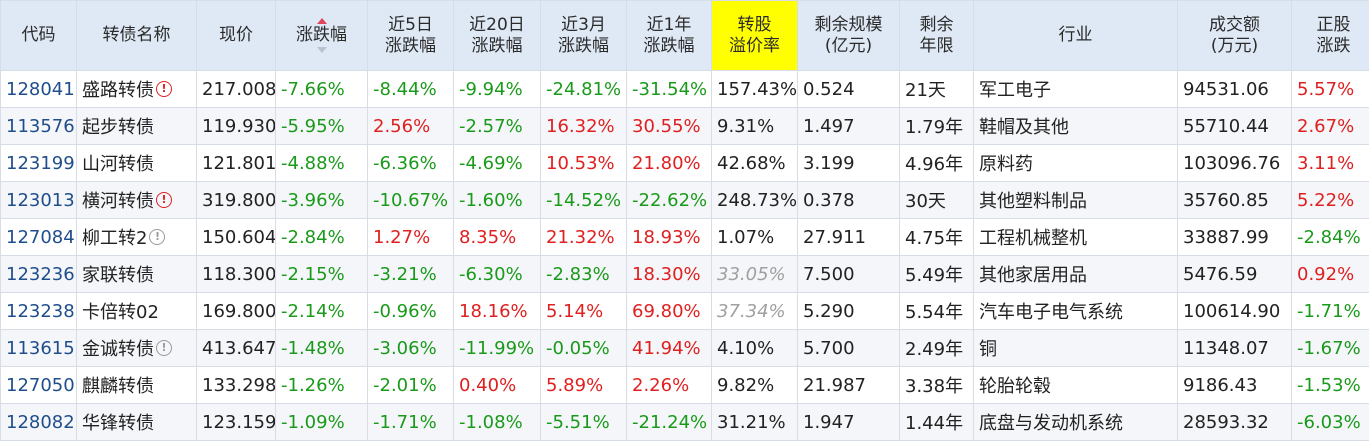 Image resolution: width=1369 pixels, height=442 pixels. What do you see at coordinates (38, 422) in the screenshot?
I see `code-cell: 128082` at bounding box center [38, 422].